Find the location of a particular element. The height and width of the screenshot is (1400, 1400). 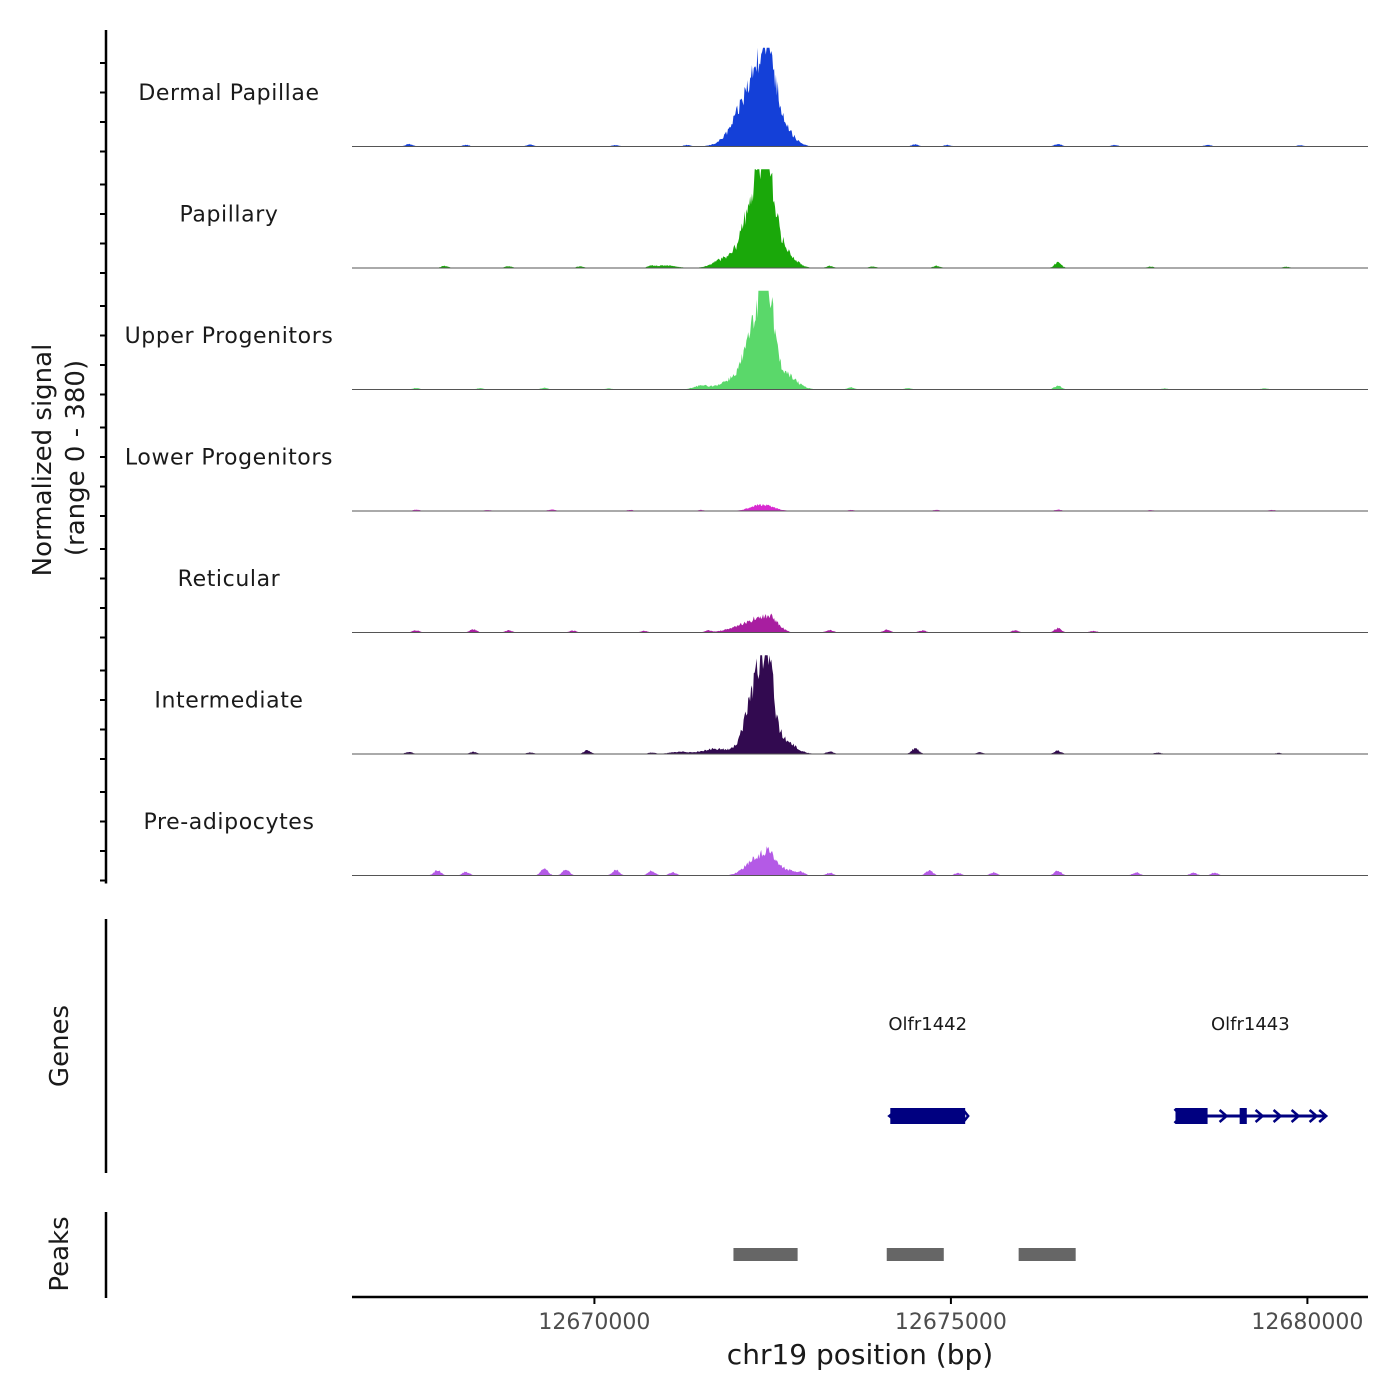

signal-area-intermediate is located at coordinates (860, 704).